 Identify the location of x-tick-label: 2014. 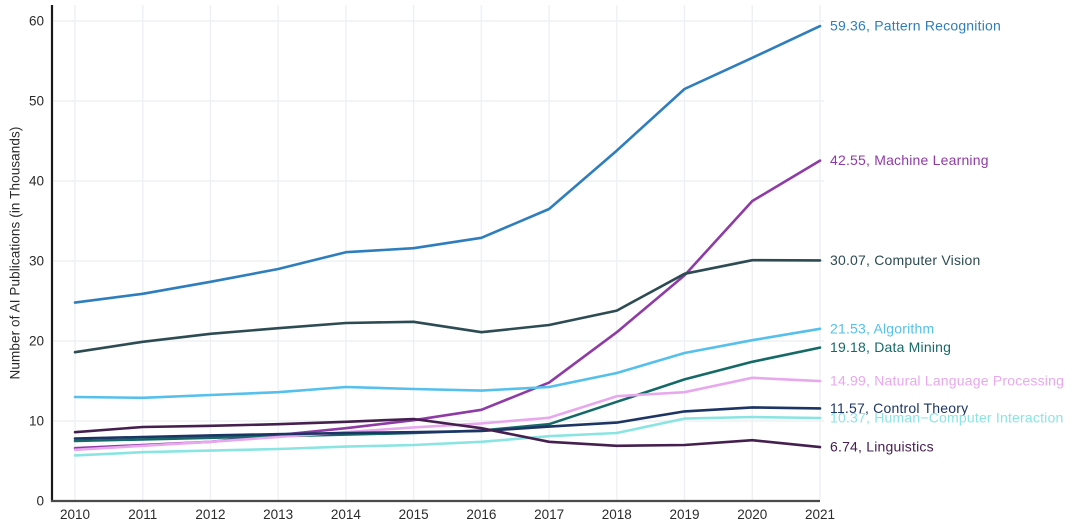
(346, 514).